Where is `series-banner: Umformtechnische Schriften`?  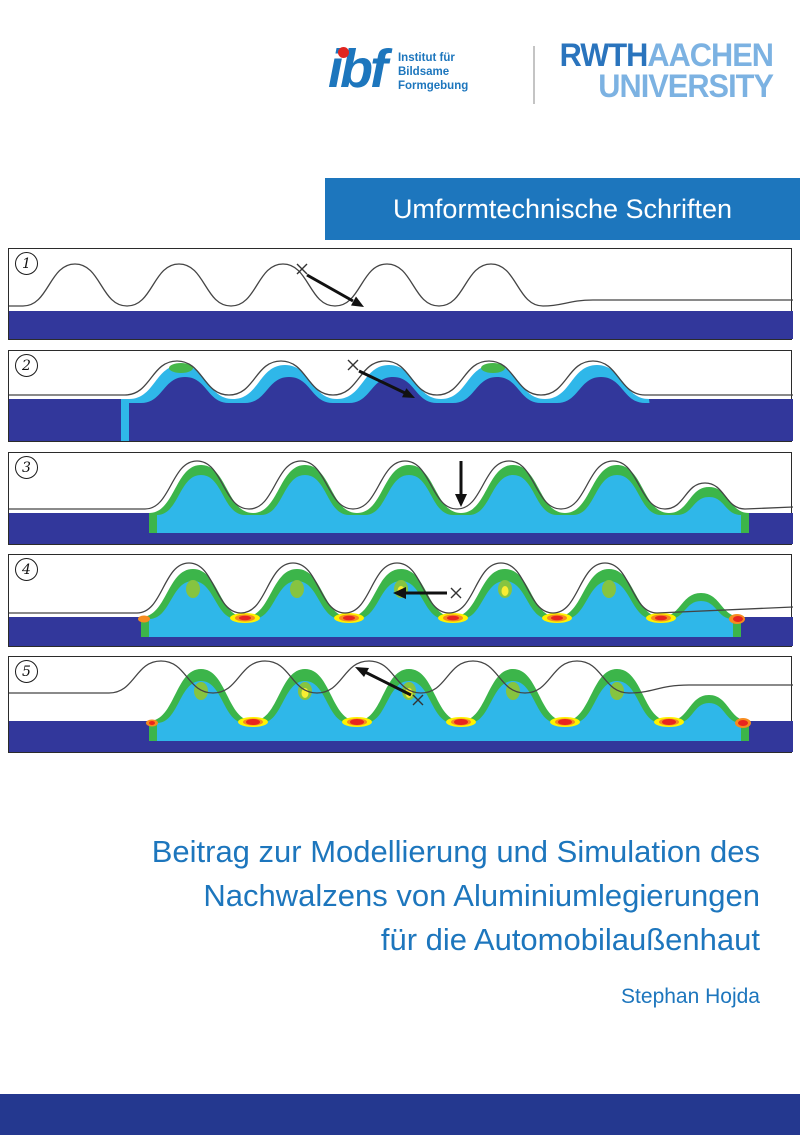 series-banner: Umformtechnische Schriften is located at coordinates (562, 209).